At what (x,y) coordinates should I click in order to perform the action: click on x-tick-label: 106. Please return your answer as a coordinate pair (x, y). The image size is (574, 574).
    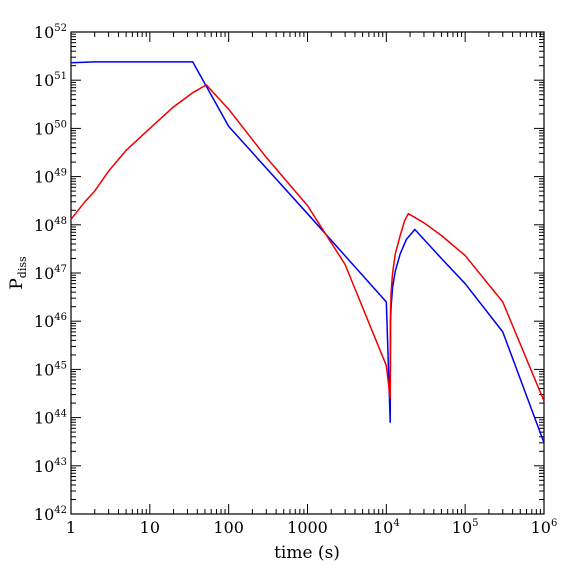
    Looking at the image, I should click on (544, 527).